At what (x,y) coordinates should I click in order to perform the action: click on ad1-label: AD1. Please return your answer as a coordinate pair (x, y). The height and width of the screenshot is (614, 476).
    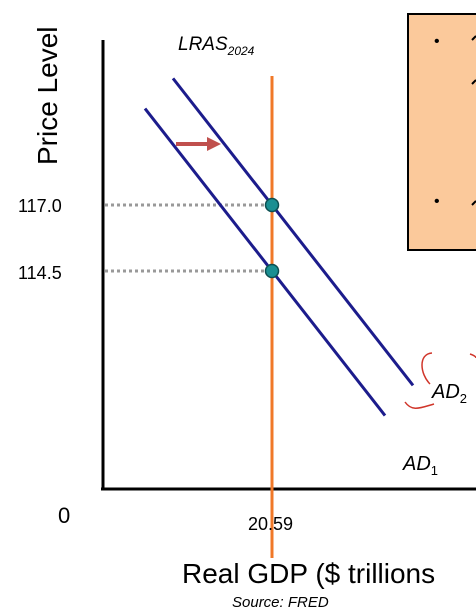
    Looking at the image, I should click on (420, 465).